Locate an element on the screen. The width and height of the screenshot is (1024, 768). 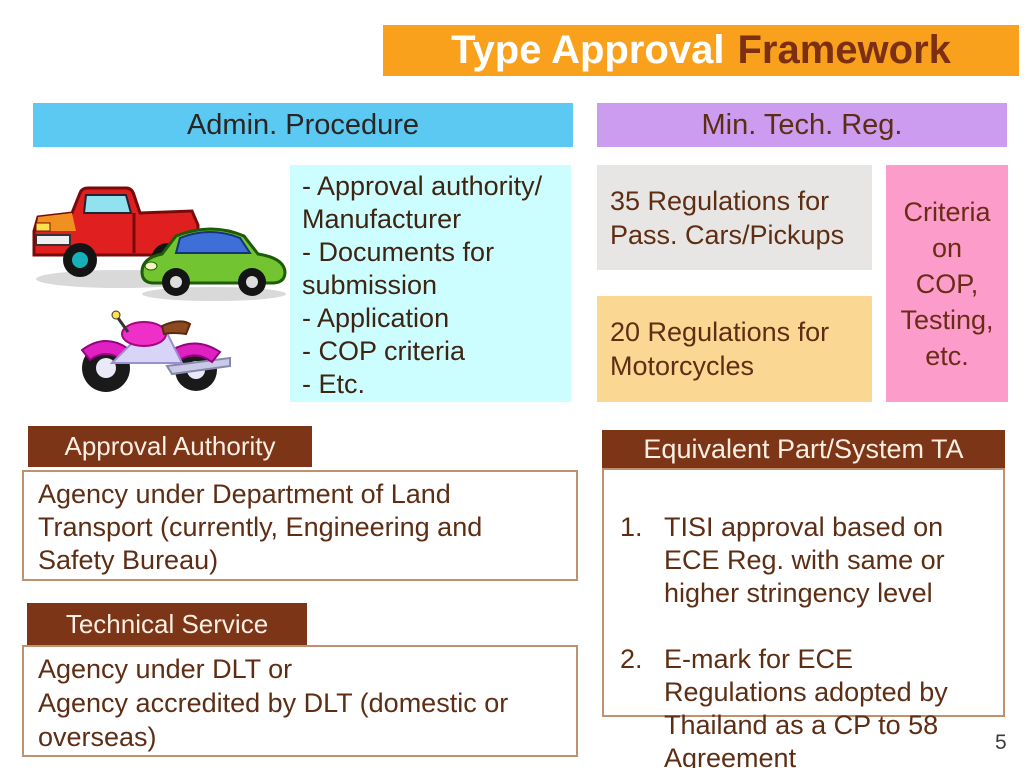
list-item-number: 2. is located at coordinates (631, 659).